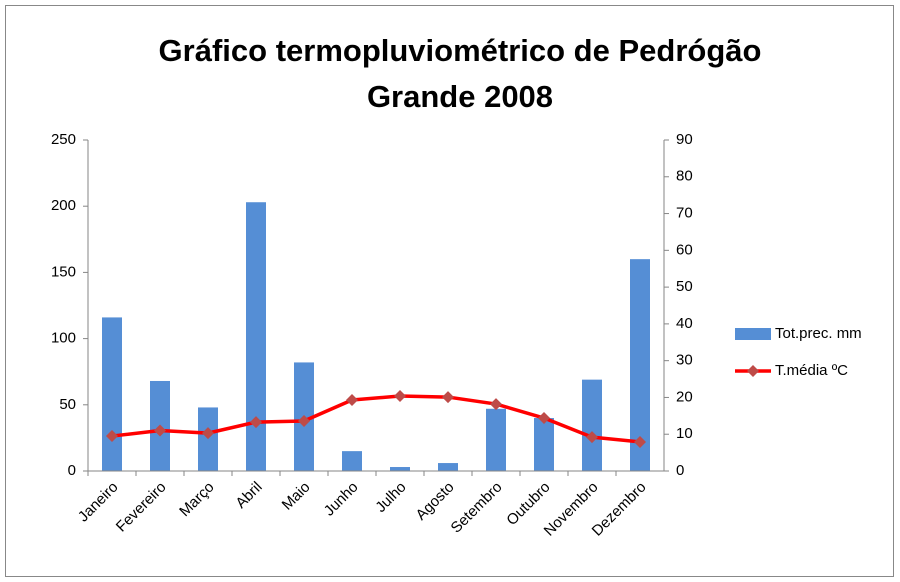  I want to click on legend-label: T.média ºC, so click(811, 370).